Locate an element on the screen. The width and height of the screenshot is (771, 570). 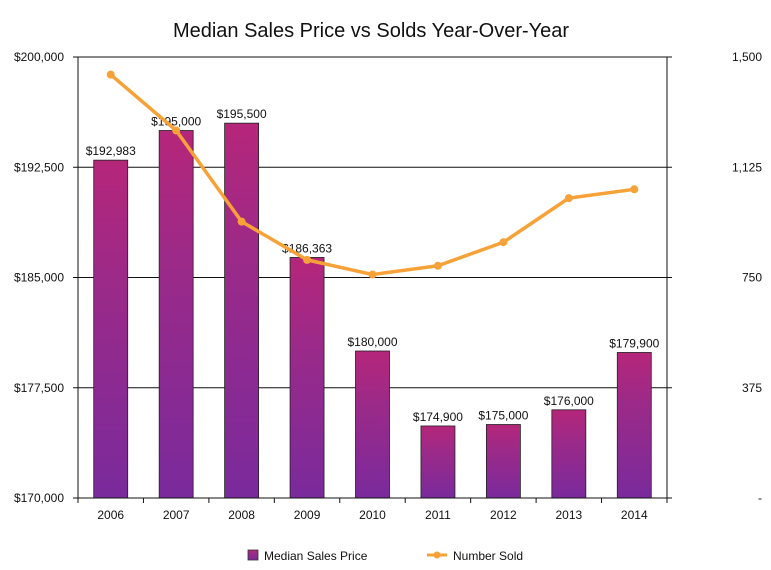
x-tick-label-2006: 2006 is located at coordinates (110, 515).